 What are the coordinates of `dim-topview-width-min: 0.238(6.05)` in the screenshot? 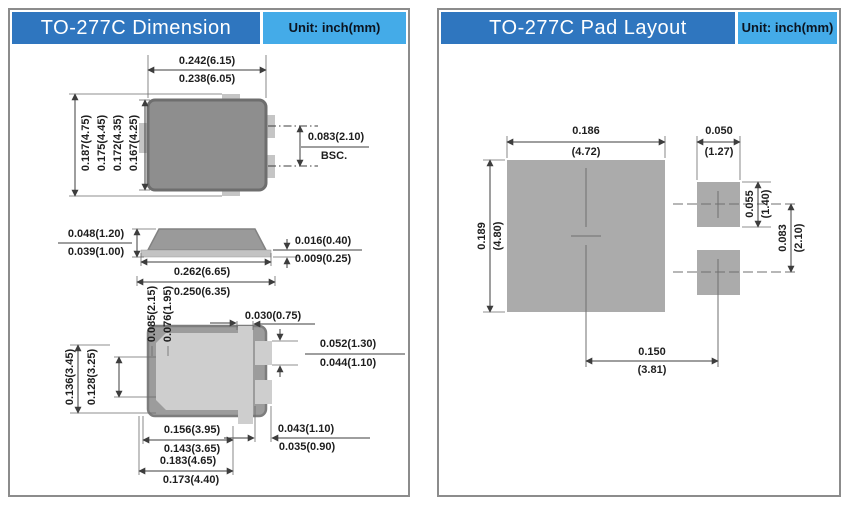 It's located at (207, 79).